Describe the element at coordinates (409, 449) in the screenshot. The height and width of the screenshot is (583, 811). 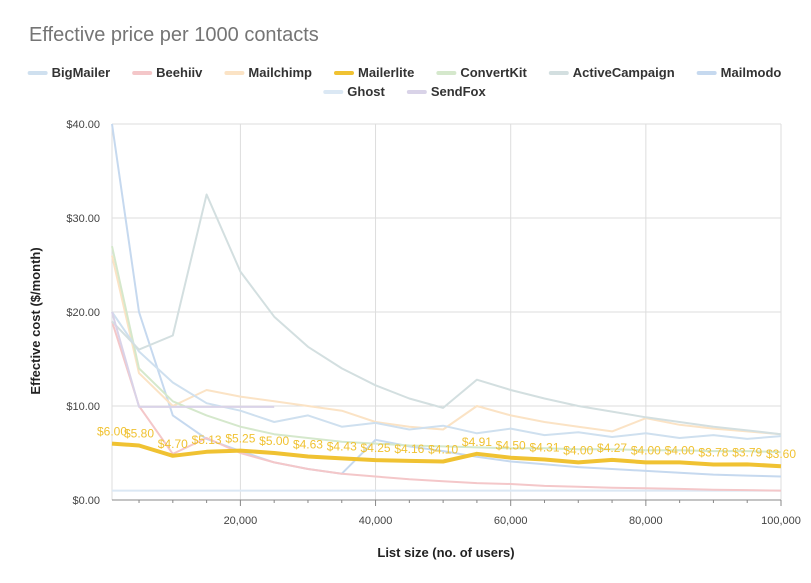
I see `data-label: $4.16` at that location.